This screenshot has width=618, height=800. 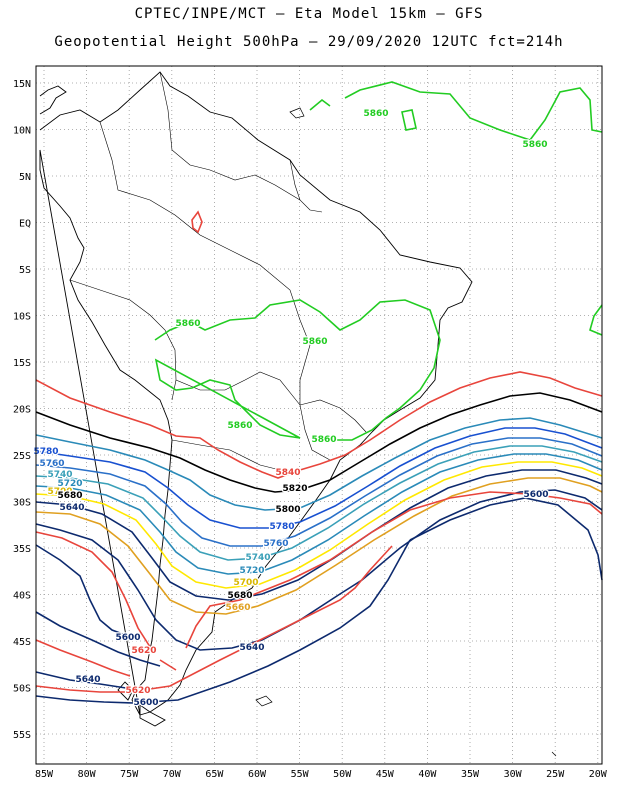 What do you see at coordinates (129, 774) in the screenshot?
I see `lon-label: 75W` at bounding box center [129, 774].